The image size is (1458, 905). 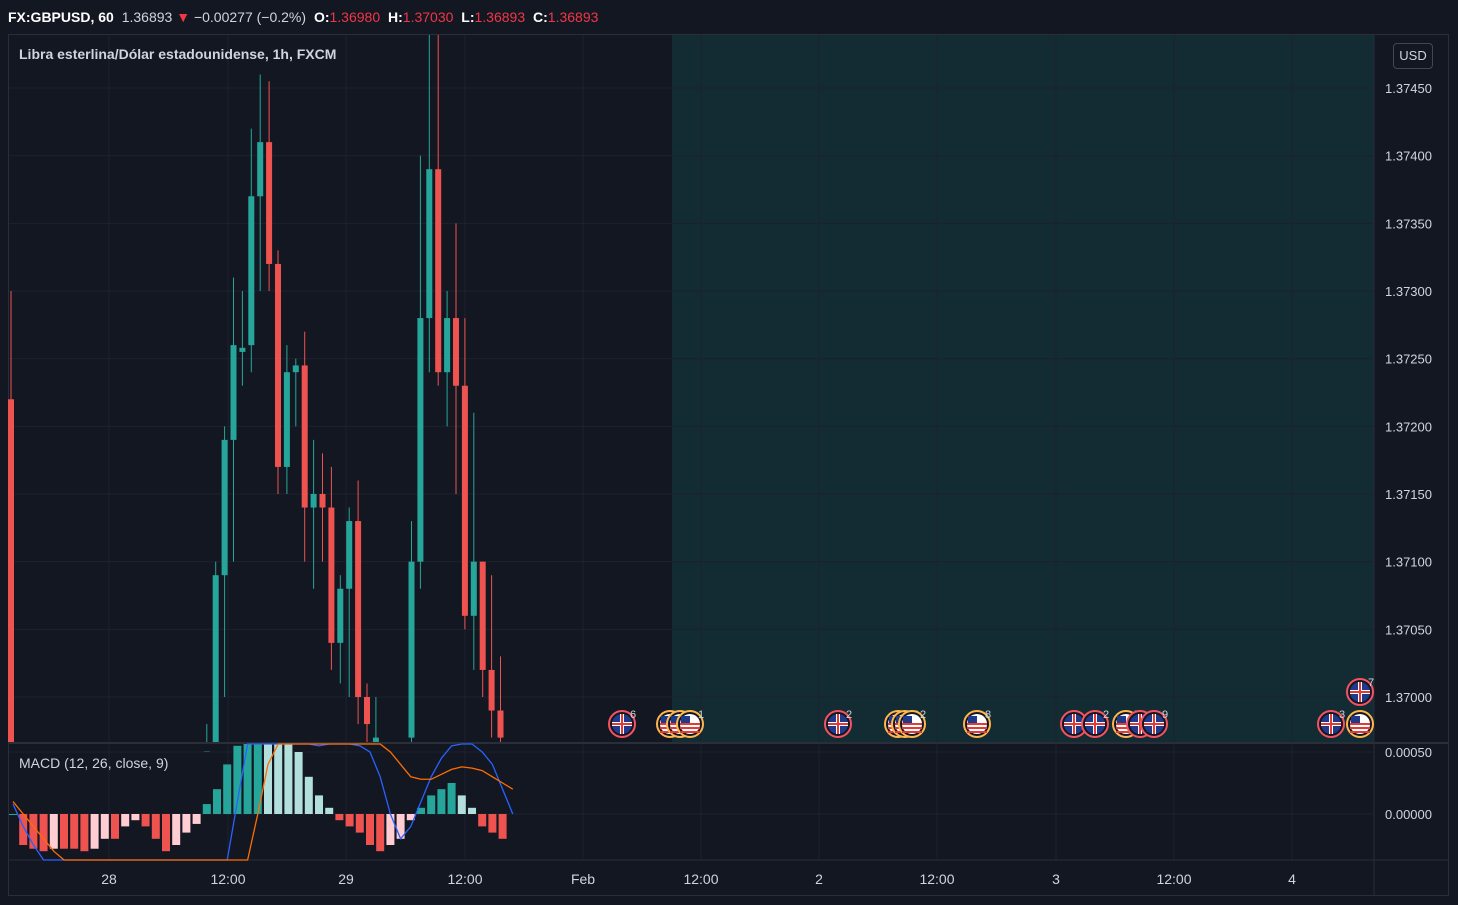 I want to click on price-tick-label: 1.37200, so click(x=1408, y=426).